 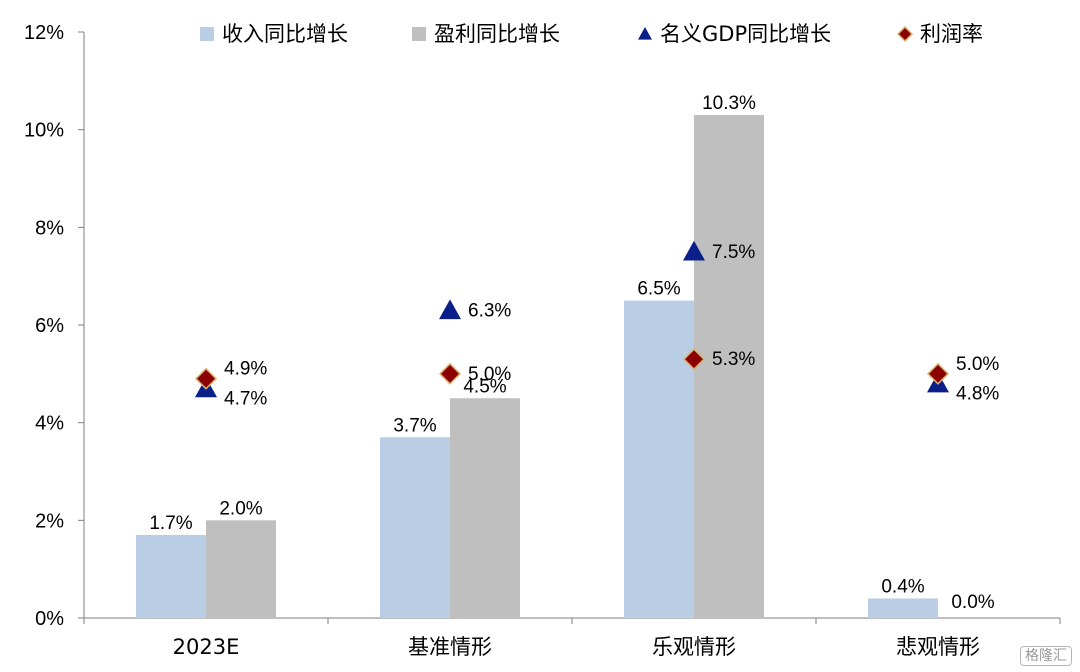 I want to click on bar-data-label: 2.0%, so click(x=240, y=508).